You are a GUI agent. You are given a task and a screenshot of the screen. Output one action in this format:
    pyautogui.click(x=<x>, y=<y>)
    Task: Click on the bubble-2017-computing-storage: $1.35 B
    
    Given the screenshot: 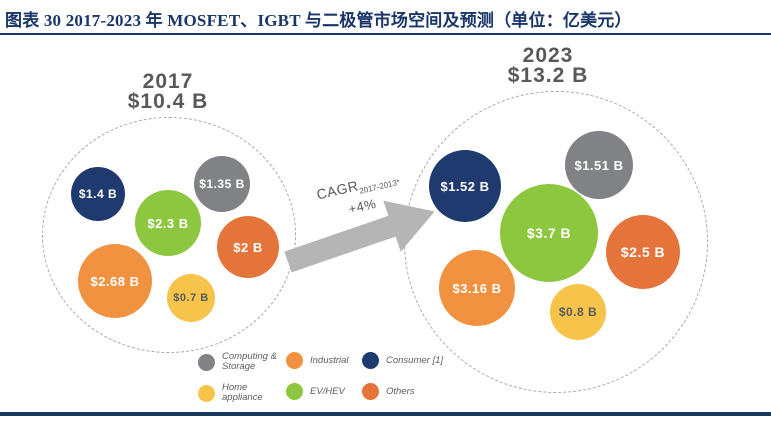 What is the action you would take?
    pyautogui.click(x=222, y=184)
    